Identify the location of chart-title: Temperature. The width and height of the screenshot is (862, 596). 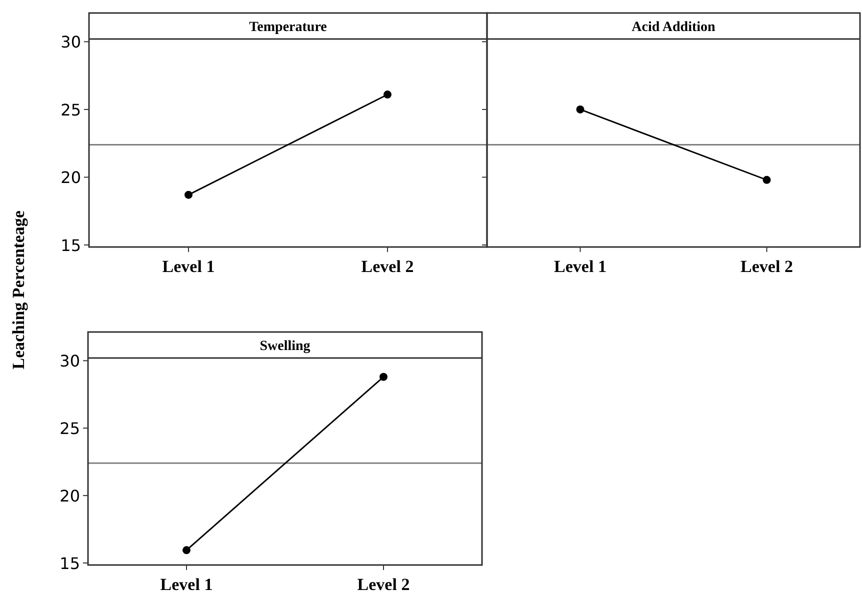
(288, 27).